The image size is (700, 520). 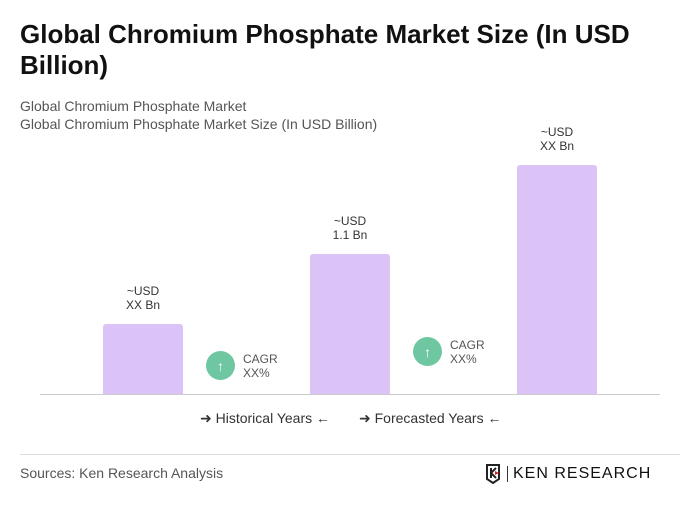 What do you see at coordinates (493, 474) in the screenshot?
I see `logo-icon` at bounding box center [493, 474].